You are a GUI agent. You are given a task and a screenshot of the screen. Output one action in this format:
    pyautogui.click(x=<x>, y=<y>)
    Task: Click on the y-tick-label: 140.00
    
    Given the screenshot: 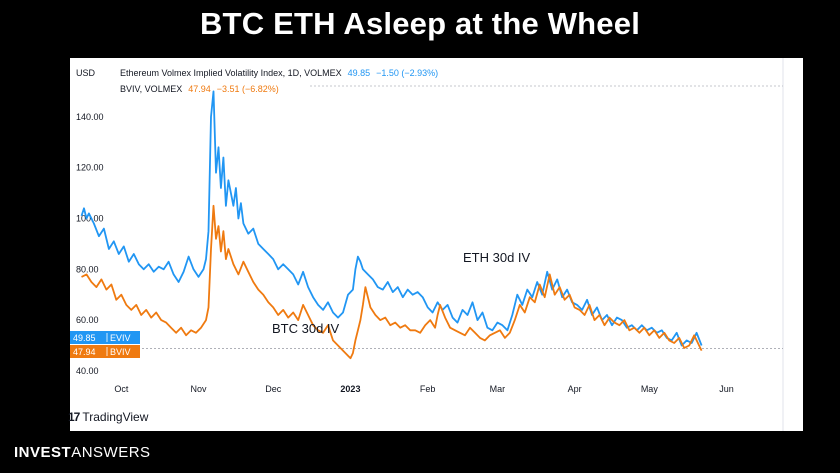 What is the action you would take?
    pyautogui.click(x=90, y=117)
    